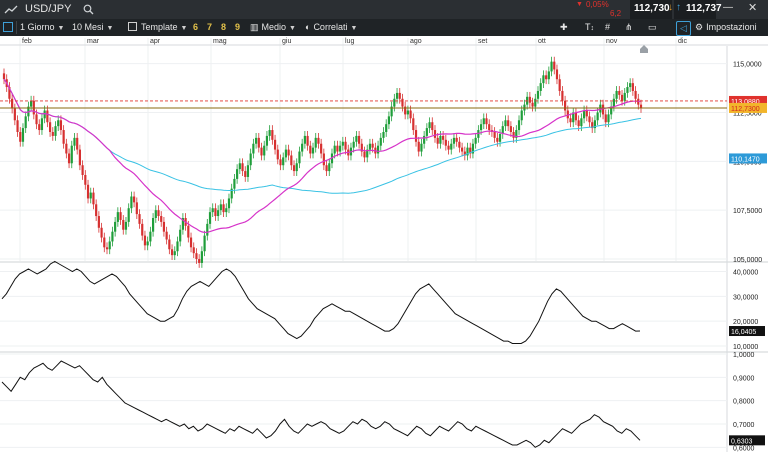  Describe the element at coordinates (196, 27) in the screenshot. I see `period-button-6: 6` at that location.